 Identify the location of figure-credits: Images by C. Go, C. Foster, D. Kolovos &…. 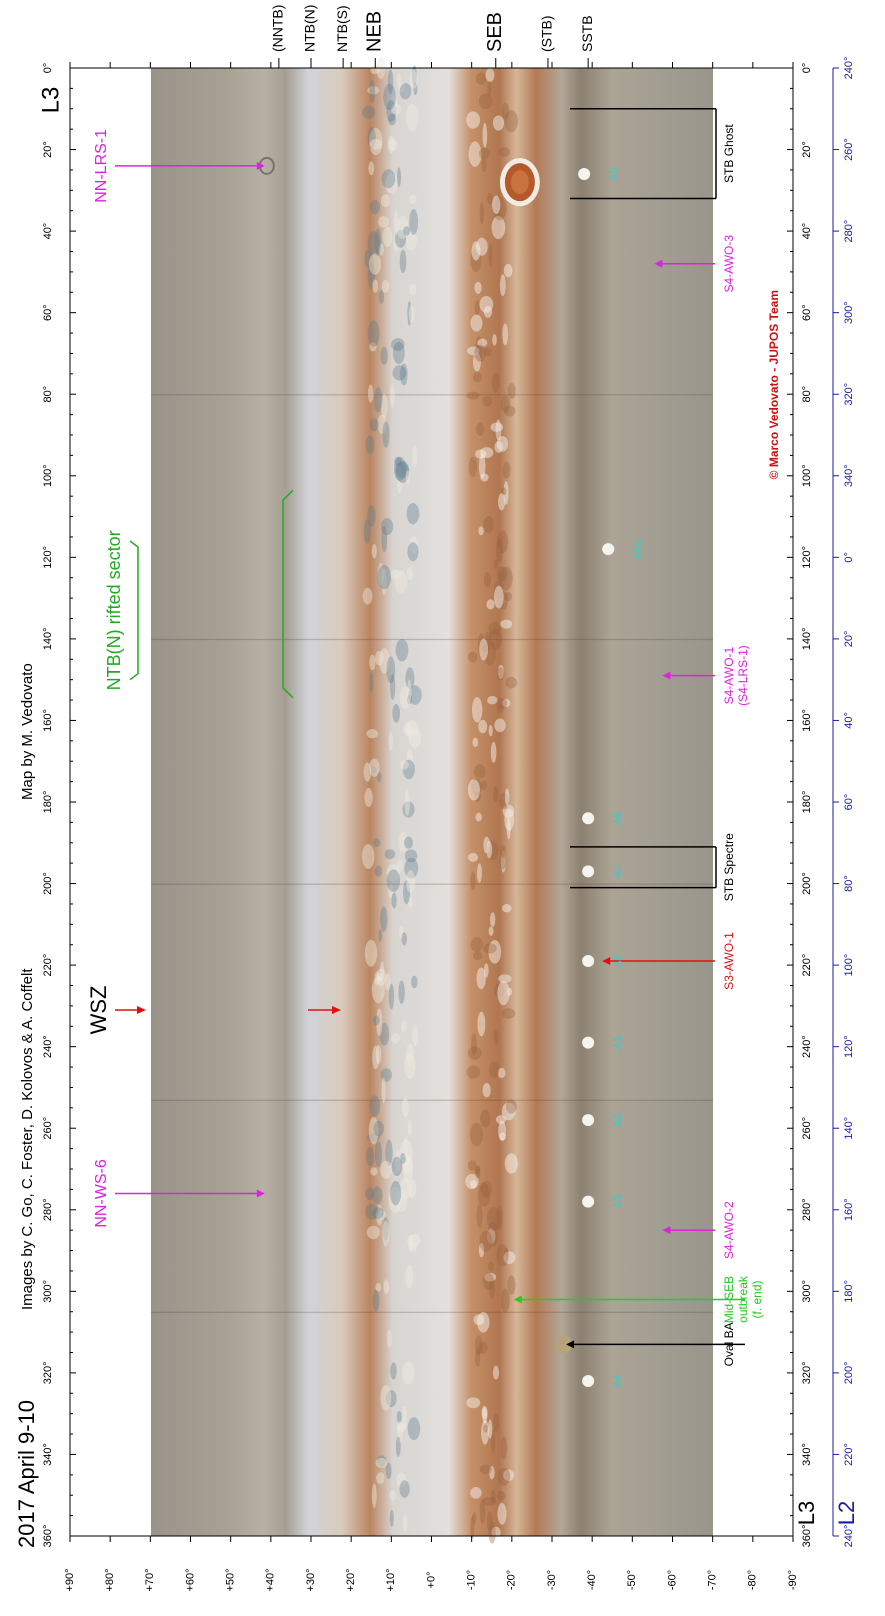
(27, 1139).